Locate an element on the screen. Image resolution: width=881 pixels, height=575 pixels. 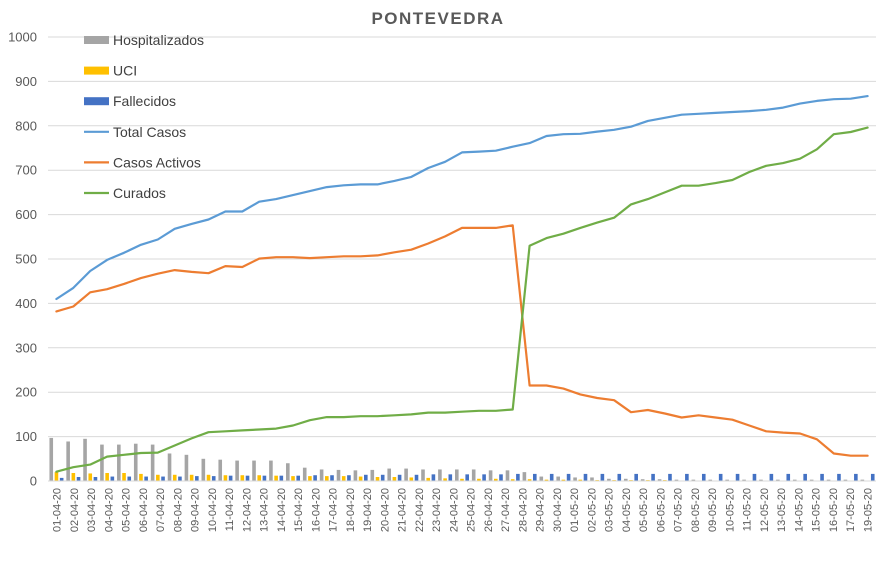
x-tick-label: 06-05-20 is located at coordinates (661, 510).